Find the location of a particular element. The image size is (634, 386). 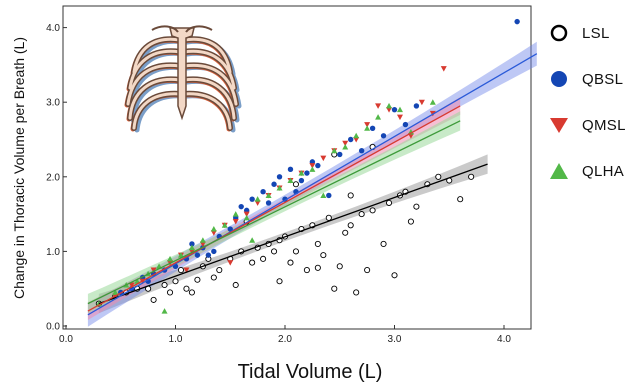

filled-circle-icon is located at coordinates (559, 79).